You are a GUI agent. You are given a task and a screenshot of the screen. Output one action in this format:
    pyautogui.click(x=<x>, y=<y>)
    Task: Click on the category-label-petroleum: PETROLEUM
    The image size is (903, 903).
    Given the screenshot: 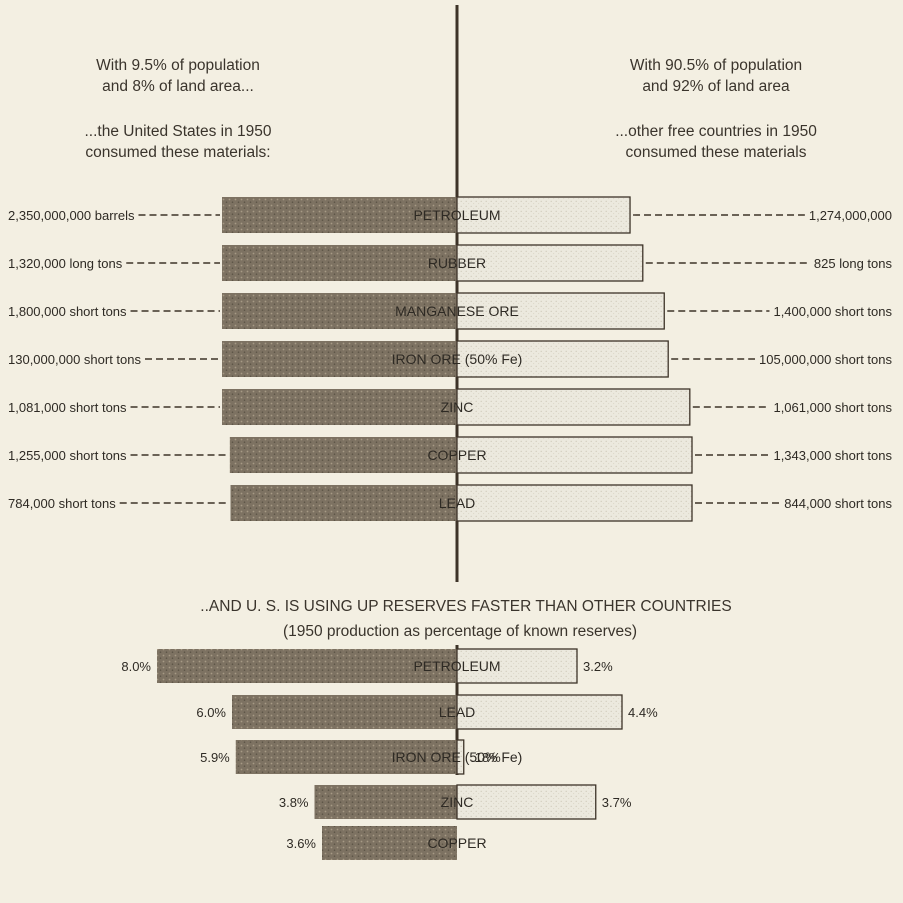 What is the action you would take?
    pyautogui.click(x=456, y=215)
    